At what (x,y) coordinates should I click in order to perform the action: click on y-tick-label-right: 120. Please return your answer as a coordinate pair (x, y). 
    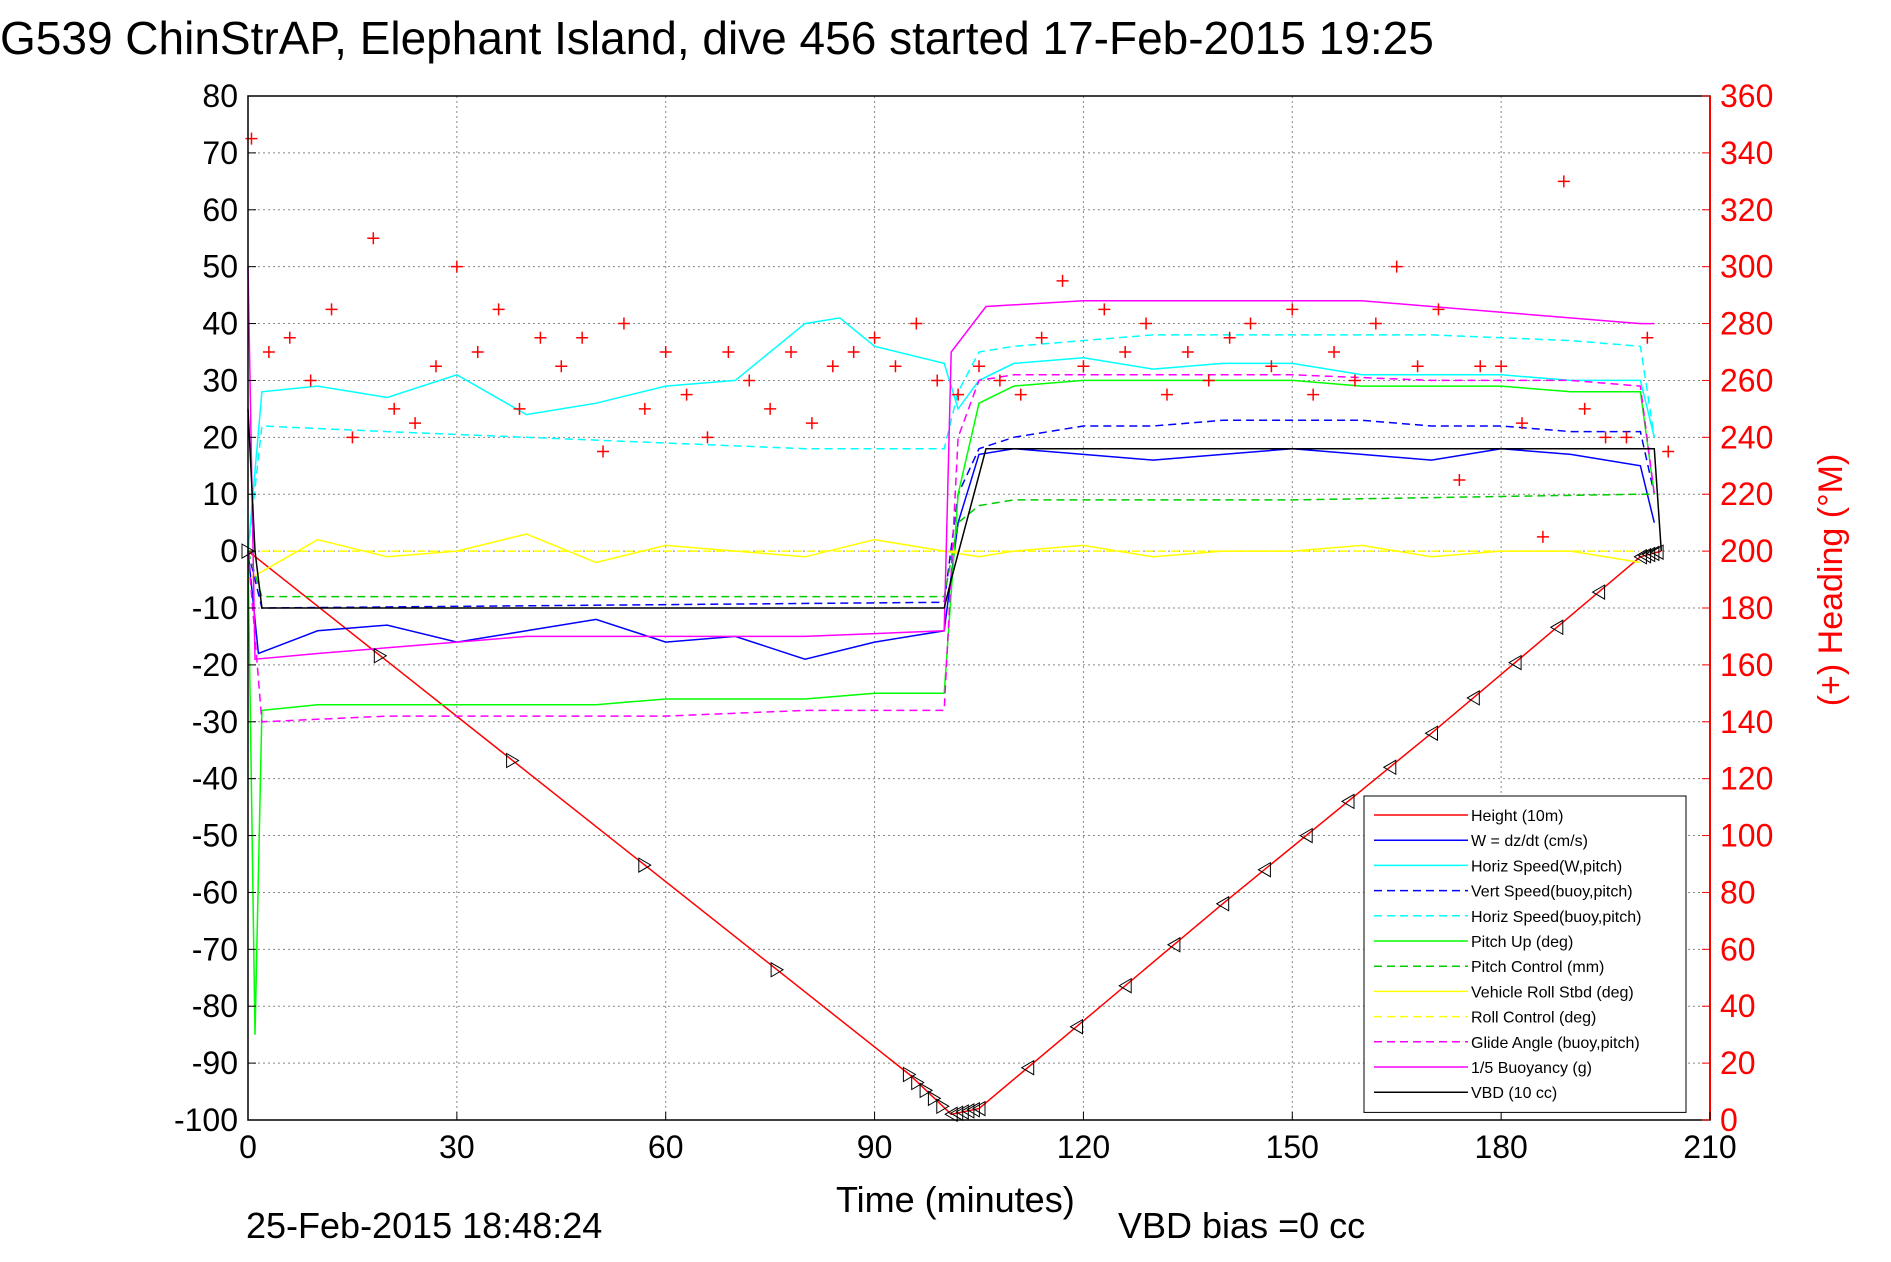
    Looking at the image, I should click on (1746, 779).